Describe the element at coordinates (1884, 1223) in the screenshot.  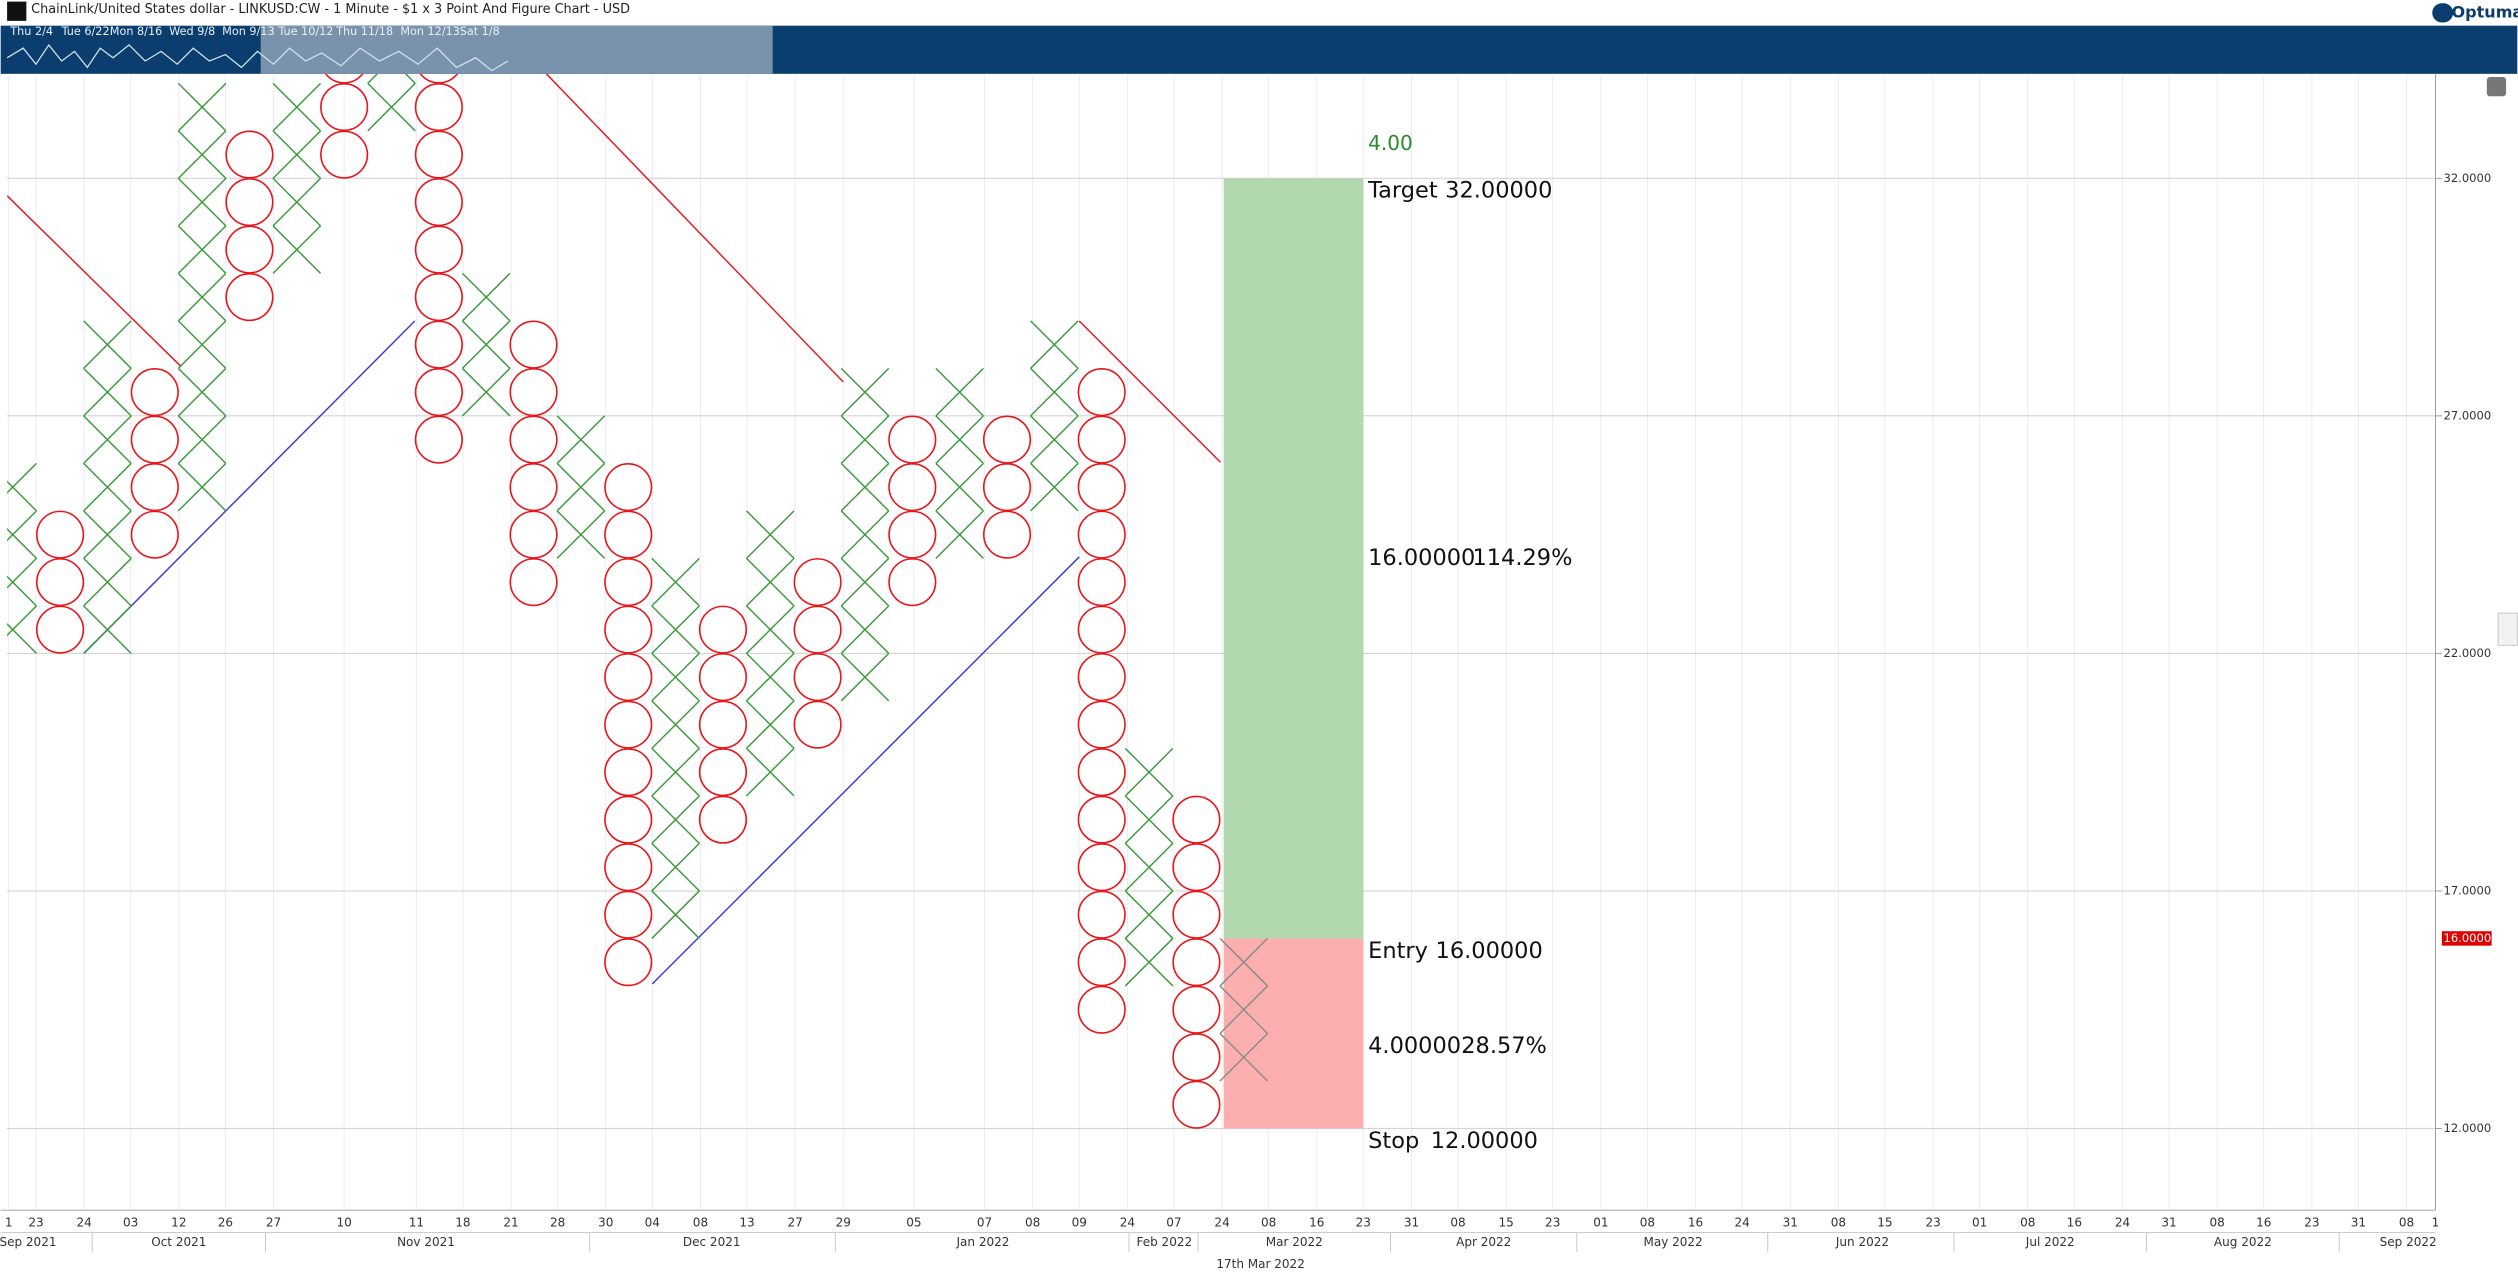
I see `x-tick-label: 15` at that location.